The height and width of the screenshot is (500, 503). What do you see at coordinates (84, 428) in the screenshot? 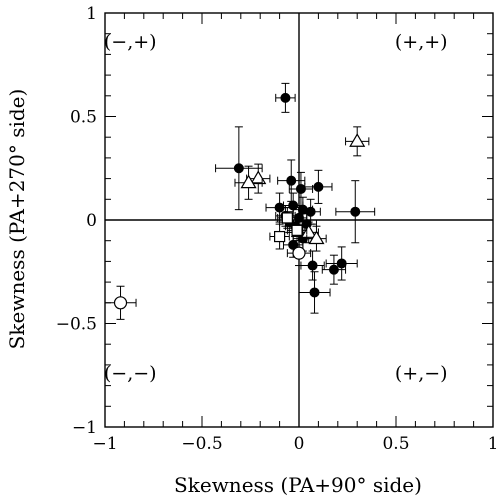
I see `y-tick-label: −1` at bounding box center [84, 428].